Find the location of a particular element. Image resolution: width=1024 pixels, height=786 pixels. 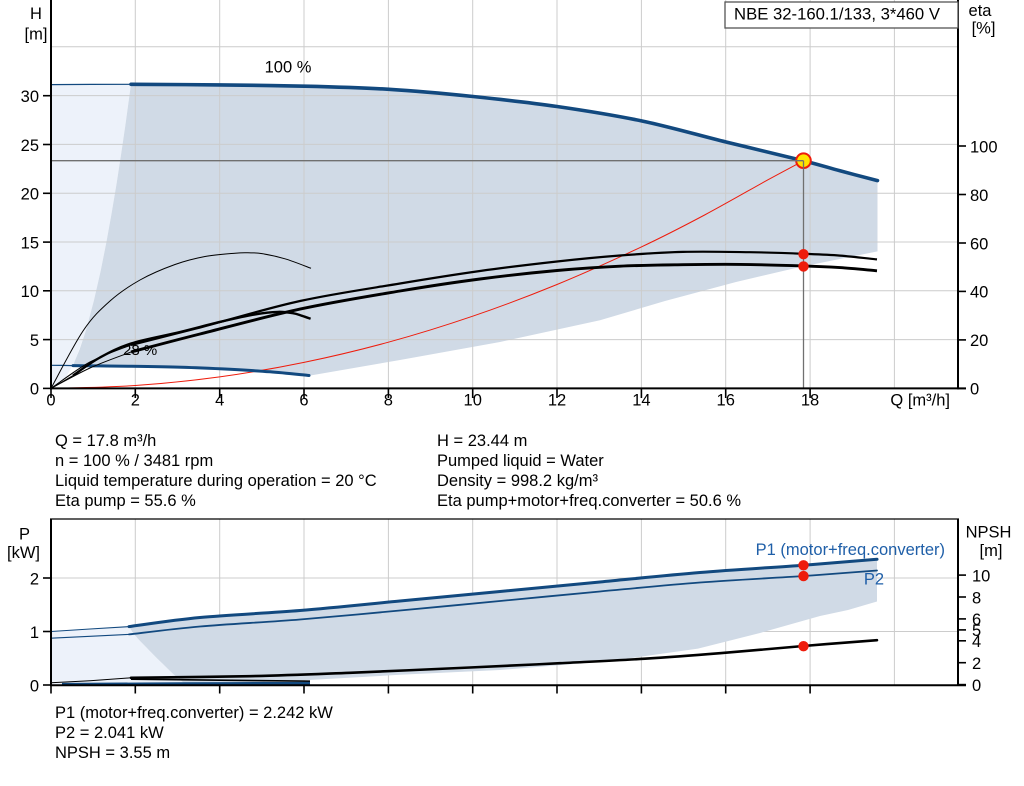

svg-text: Q = 17.8 m³/h is located at coordinates (105, 441).